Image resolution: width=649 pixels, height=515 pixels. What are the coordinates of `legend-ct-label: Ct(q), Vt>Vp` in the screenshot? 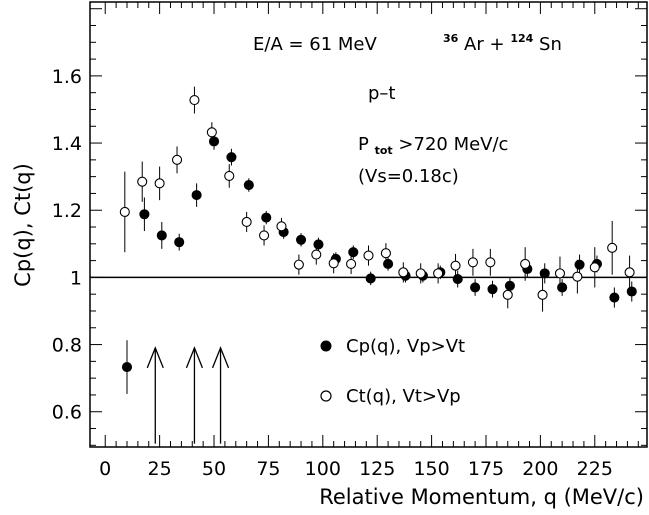 It's located at (403, 396).